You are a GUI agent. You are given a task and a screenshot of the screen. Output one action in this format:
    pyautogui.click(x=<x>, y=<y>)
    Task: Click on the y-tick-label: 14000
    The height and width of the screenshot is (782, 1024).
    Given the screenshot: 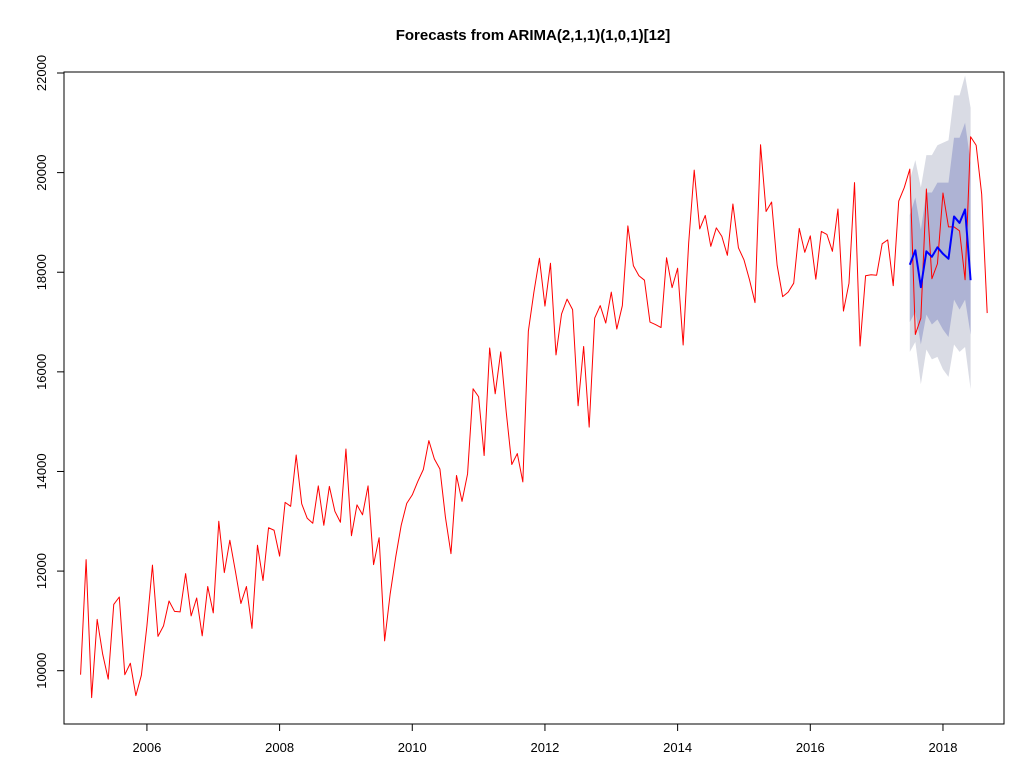 What is the action you would take?
    pyautogui.click(x=41, y=471)
    